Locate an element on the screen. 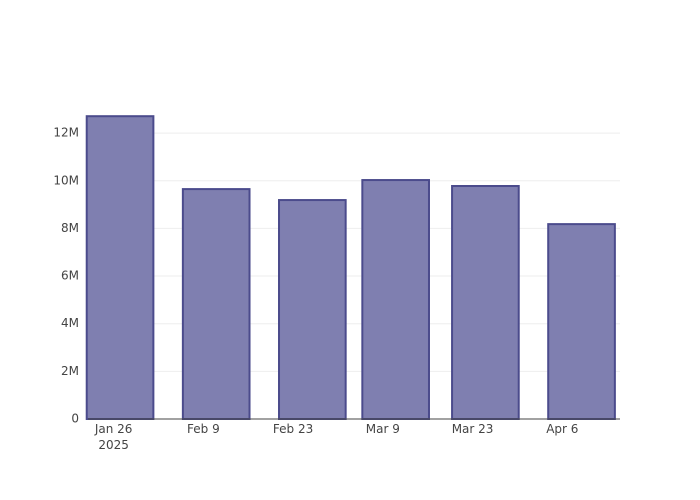 The height and width of the screenshot is (500, 700). x-tick-label: Feb 23 is located at coordinates (293, 429).